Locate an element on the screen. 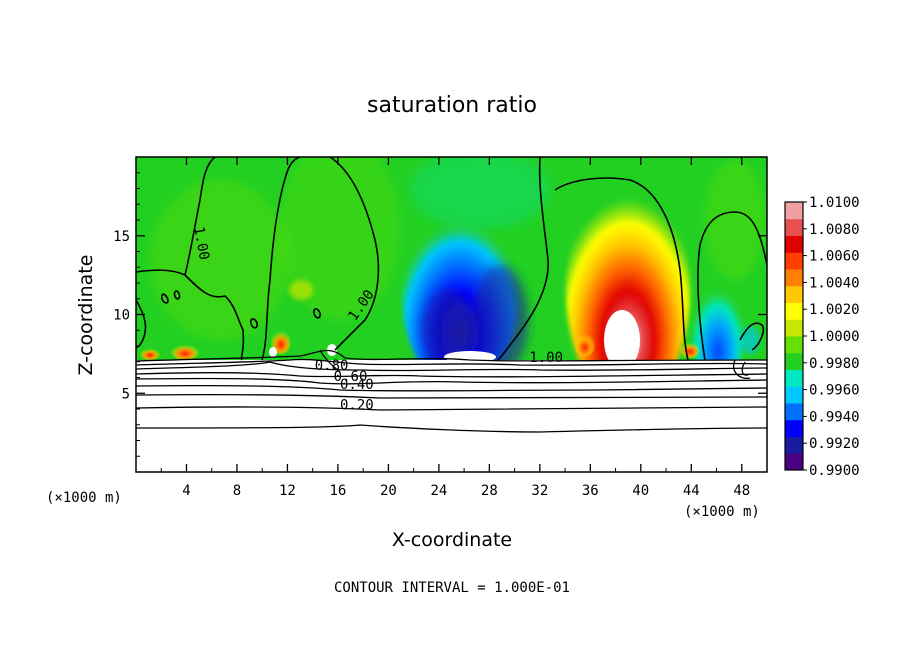 The image size is (904, 654). contour-label: 0.20 is located at coordinates (357, 405).